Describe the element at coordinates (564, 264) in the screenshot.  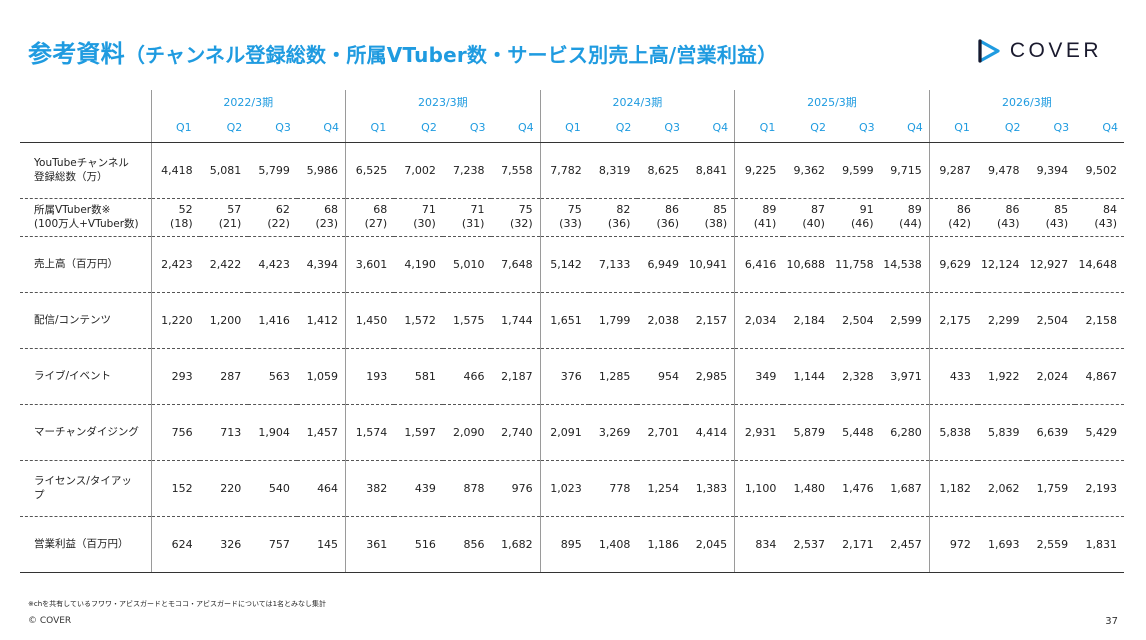
I see `table-cell: 5,142` at that location.